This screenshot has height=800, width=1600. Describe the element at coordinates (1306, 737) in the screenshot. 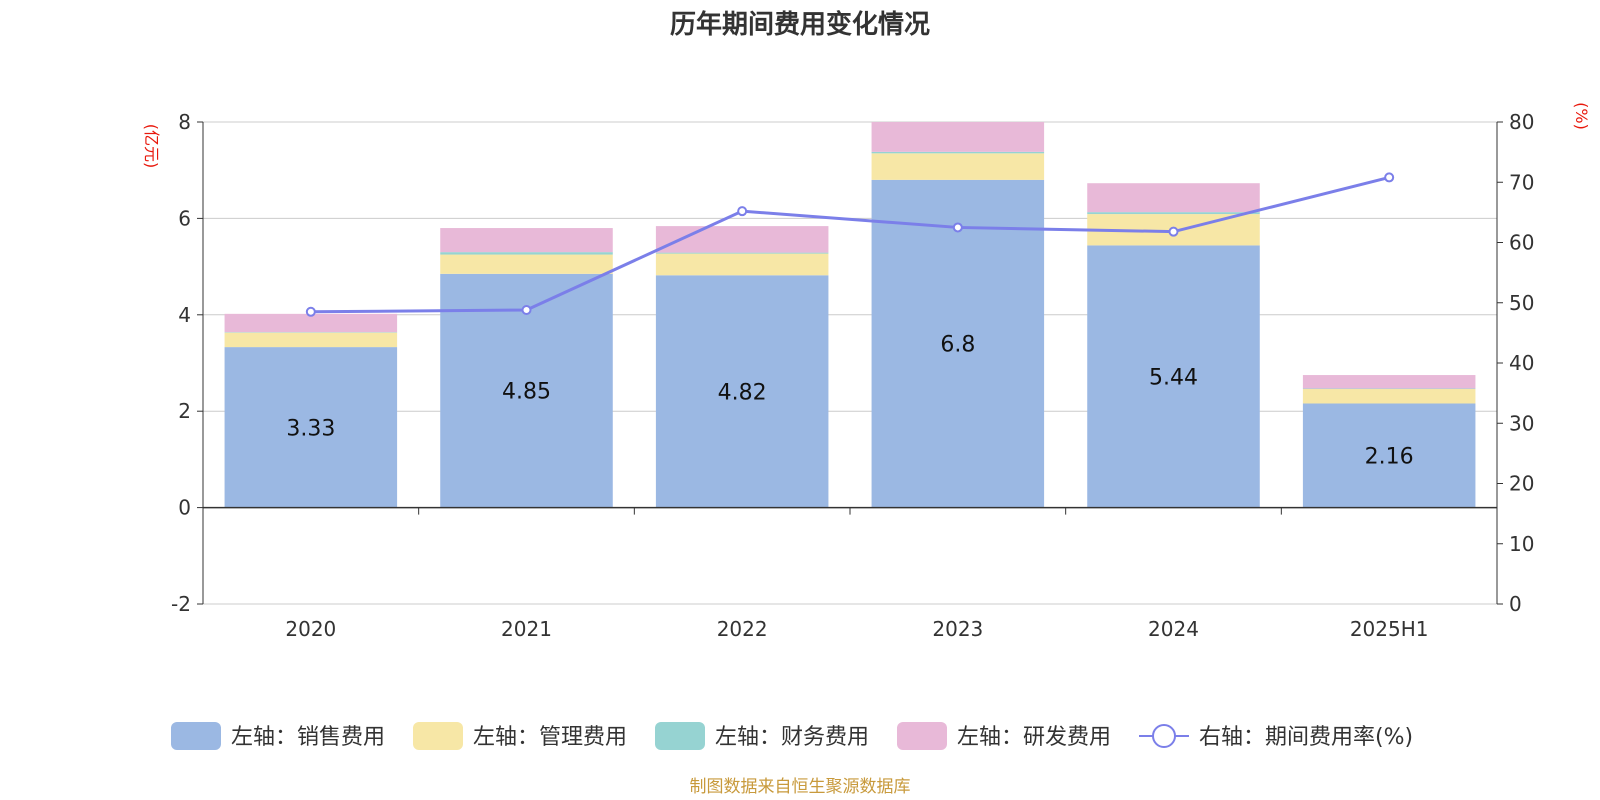

I see `legend-label: 右轴：期间费用率(%)` at that location.